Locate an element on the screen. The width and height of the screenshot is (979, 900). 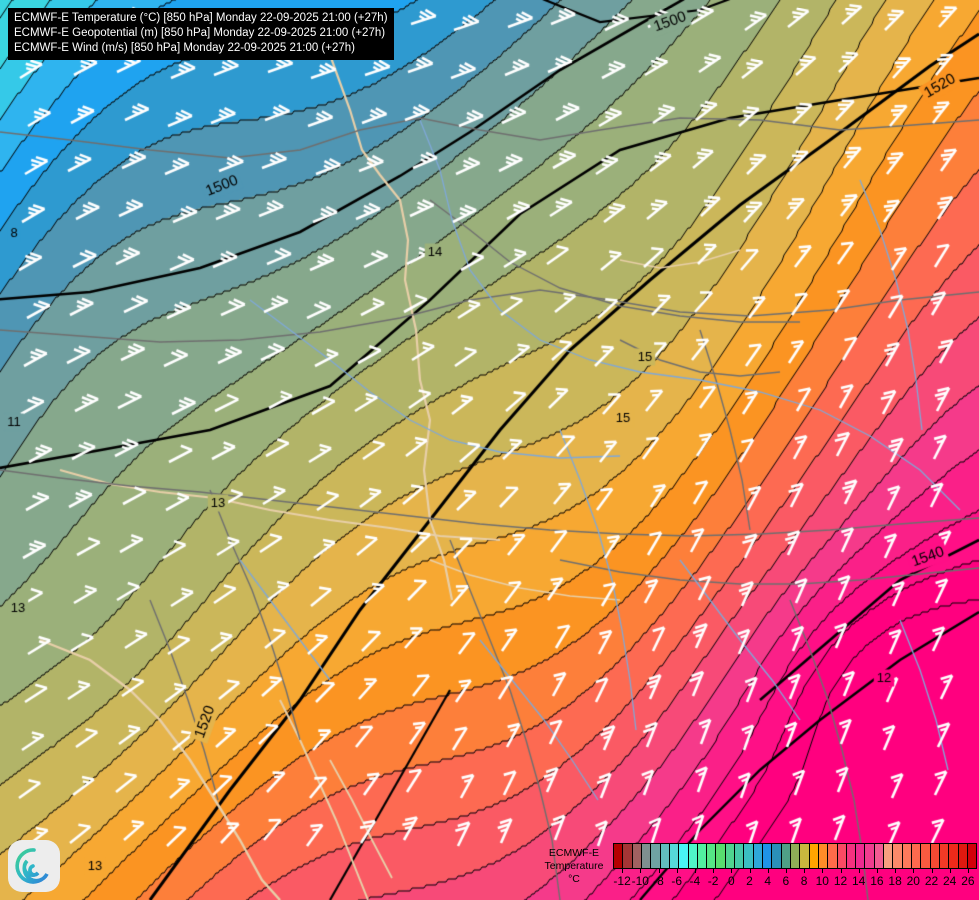
colorbar-tick-label: -4 is located at coordinates (695, 881).